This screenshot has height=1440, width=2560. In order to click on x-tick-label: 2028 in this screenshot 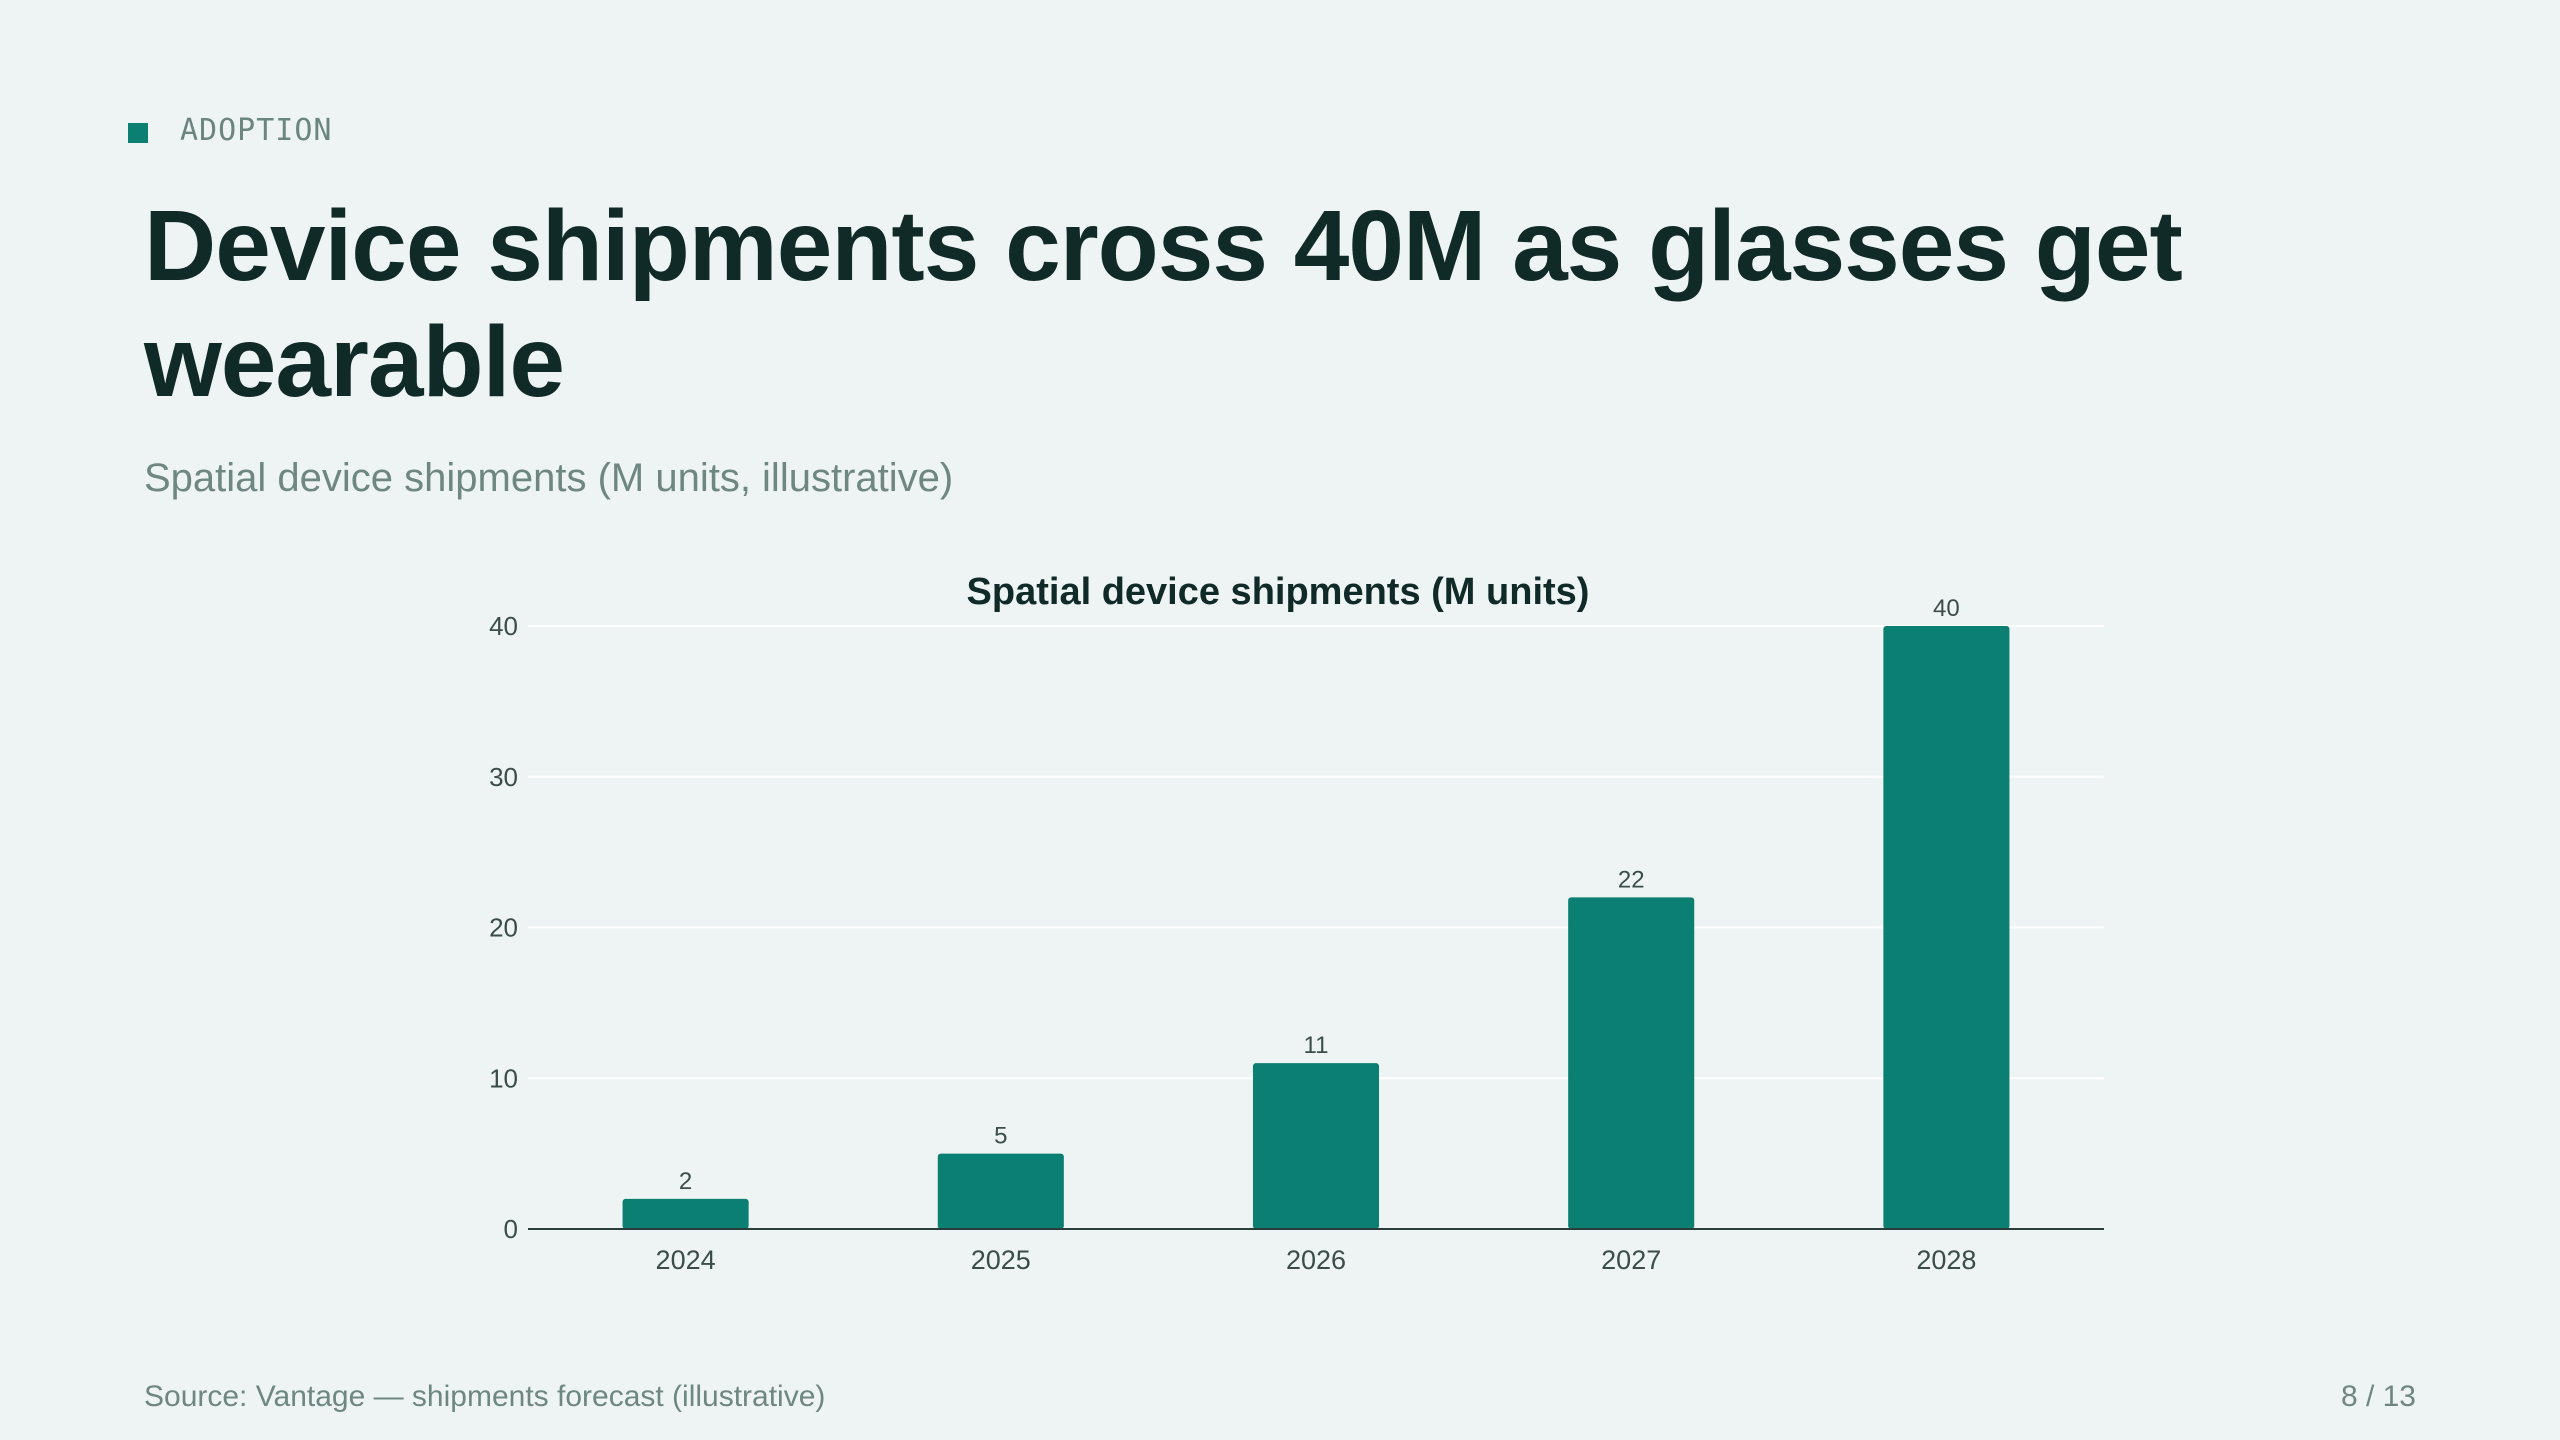, I will do `click(1946, 1260)`.